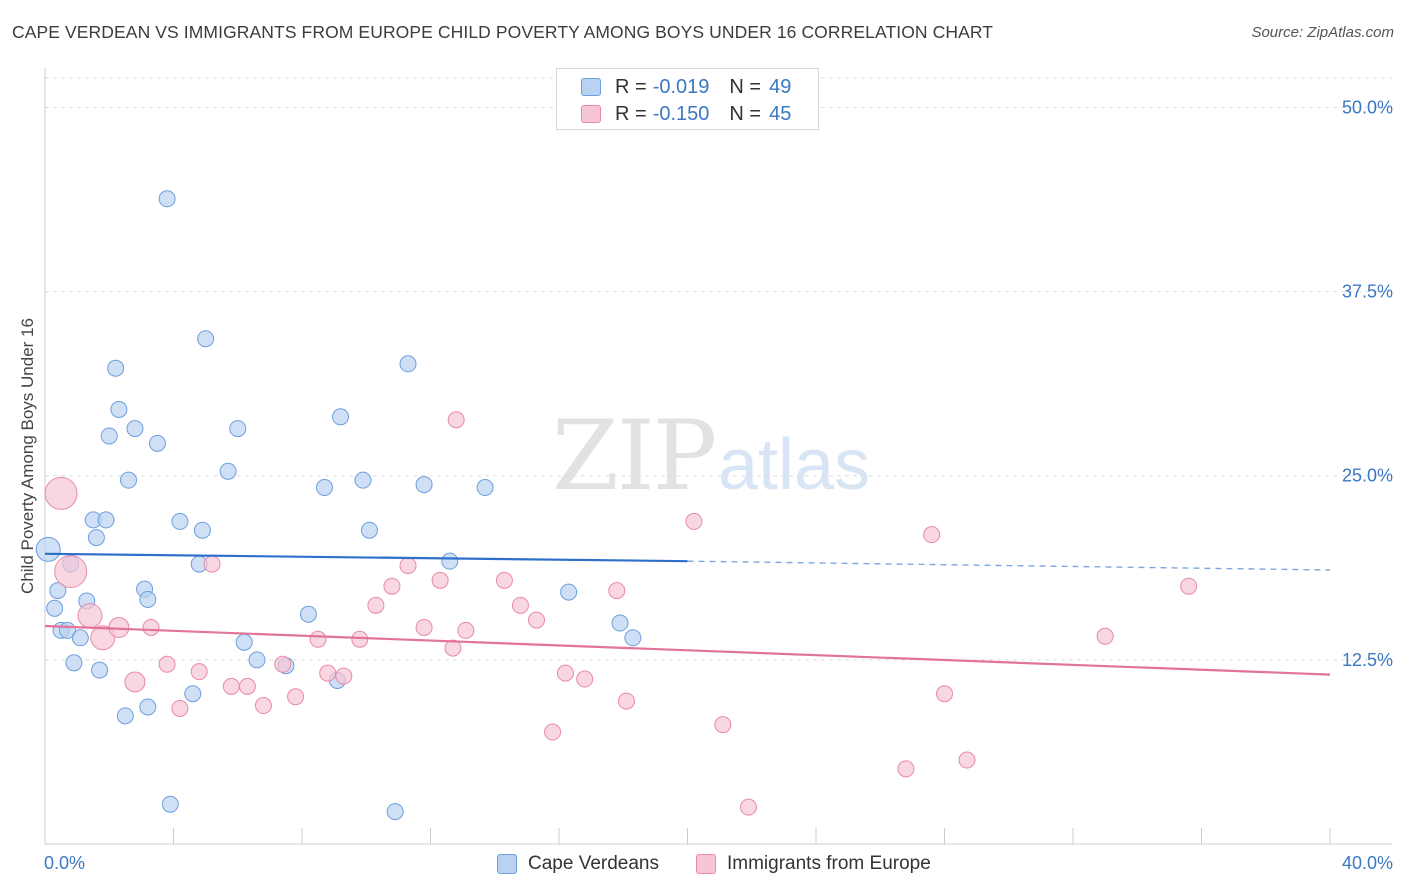  Describe the element at coordinates (591, 87) in the screenshot. I see `legend-swatch-blue` at that location.